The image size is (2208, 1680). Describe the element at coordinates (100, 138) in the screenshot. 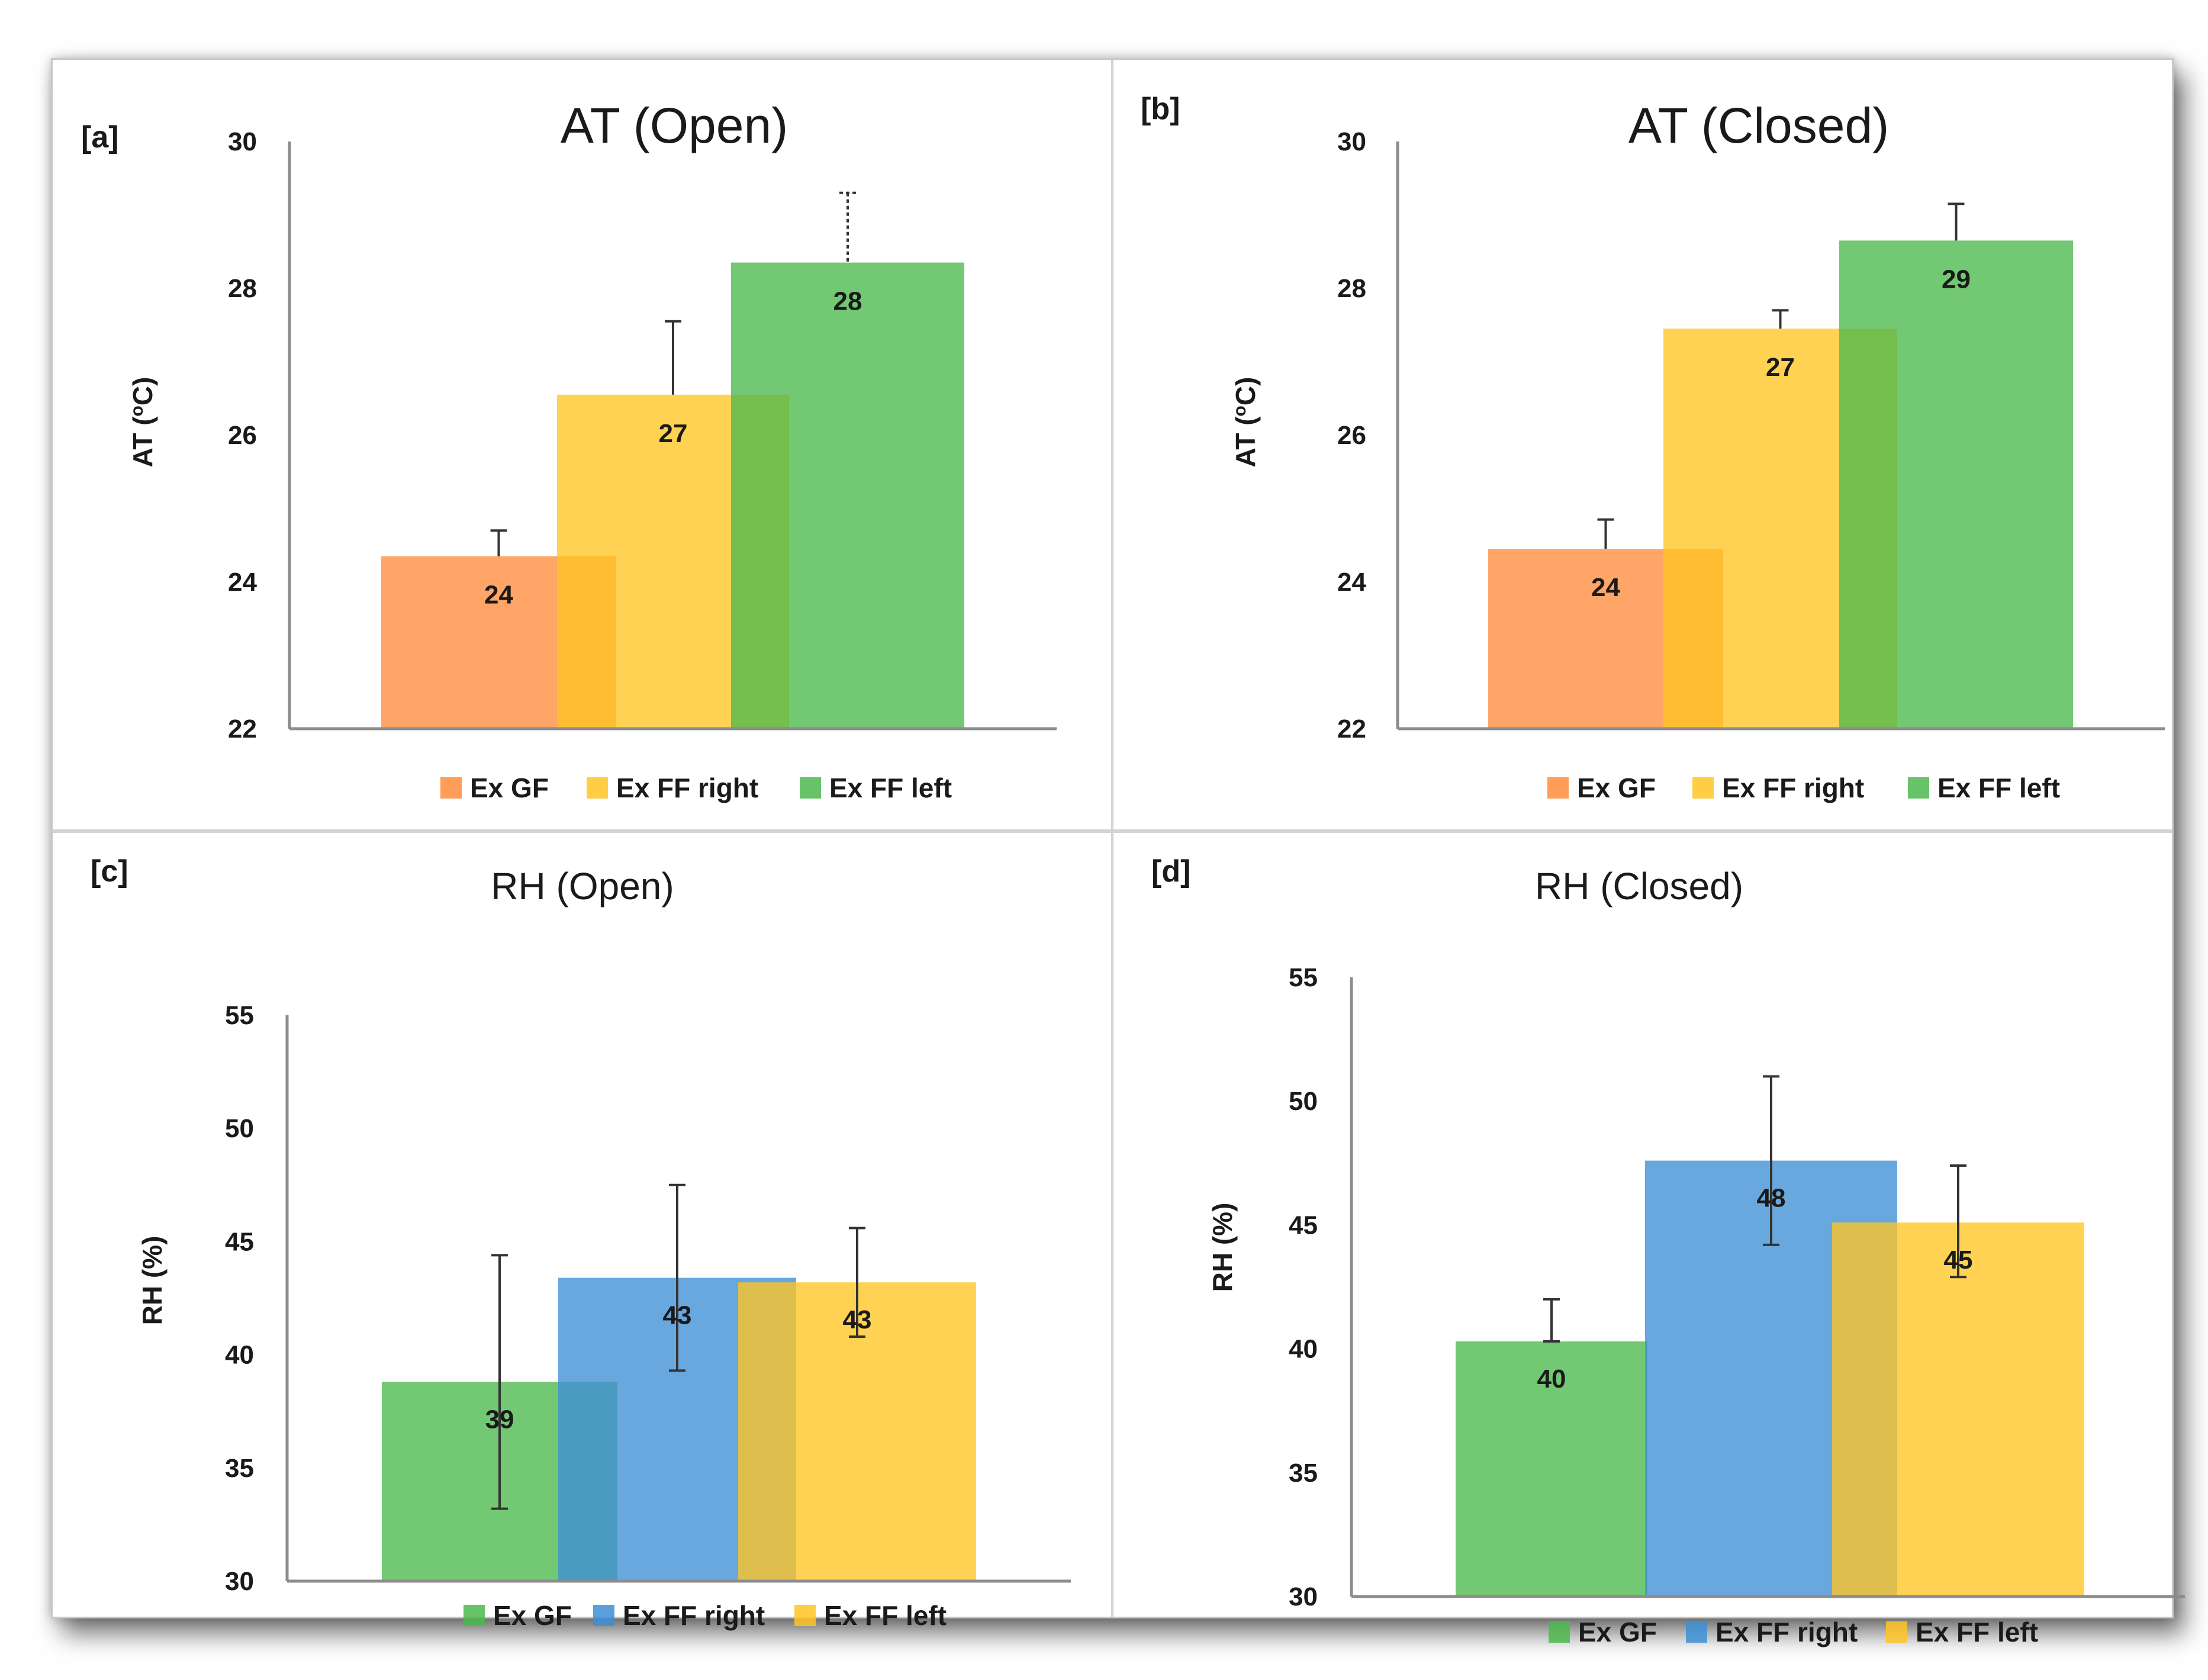

I see `panel-letter: [a]` at that location.